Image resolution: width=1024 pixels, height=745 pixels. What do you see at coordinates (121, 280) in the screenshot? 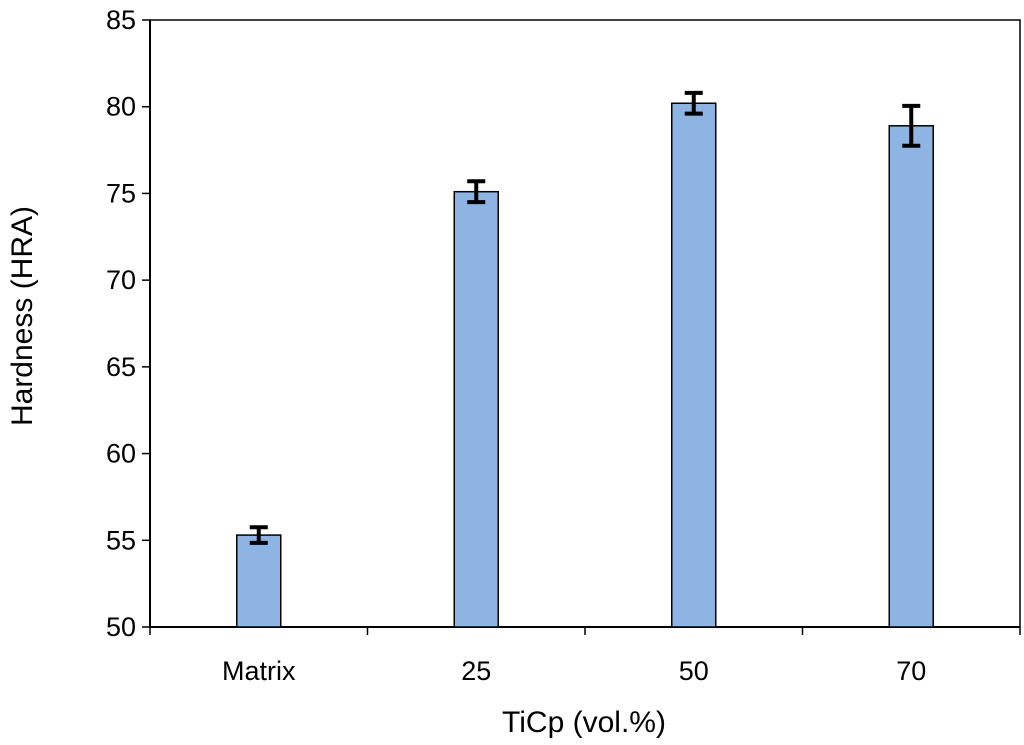
I see `y-tick-label: 70` at bounding box center [121, 280].